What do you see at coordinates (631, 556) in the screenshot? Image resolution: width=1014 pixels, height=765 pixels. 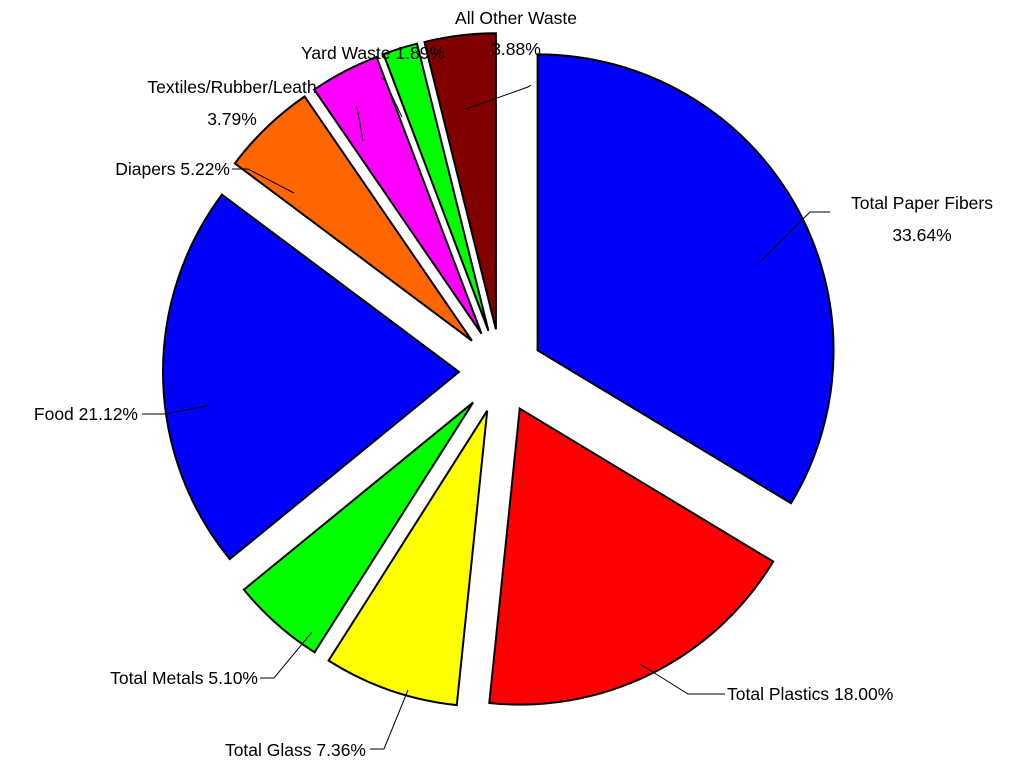 I see `pie-slice-total-plastics` at bounding box center [631, 556].